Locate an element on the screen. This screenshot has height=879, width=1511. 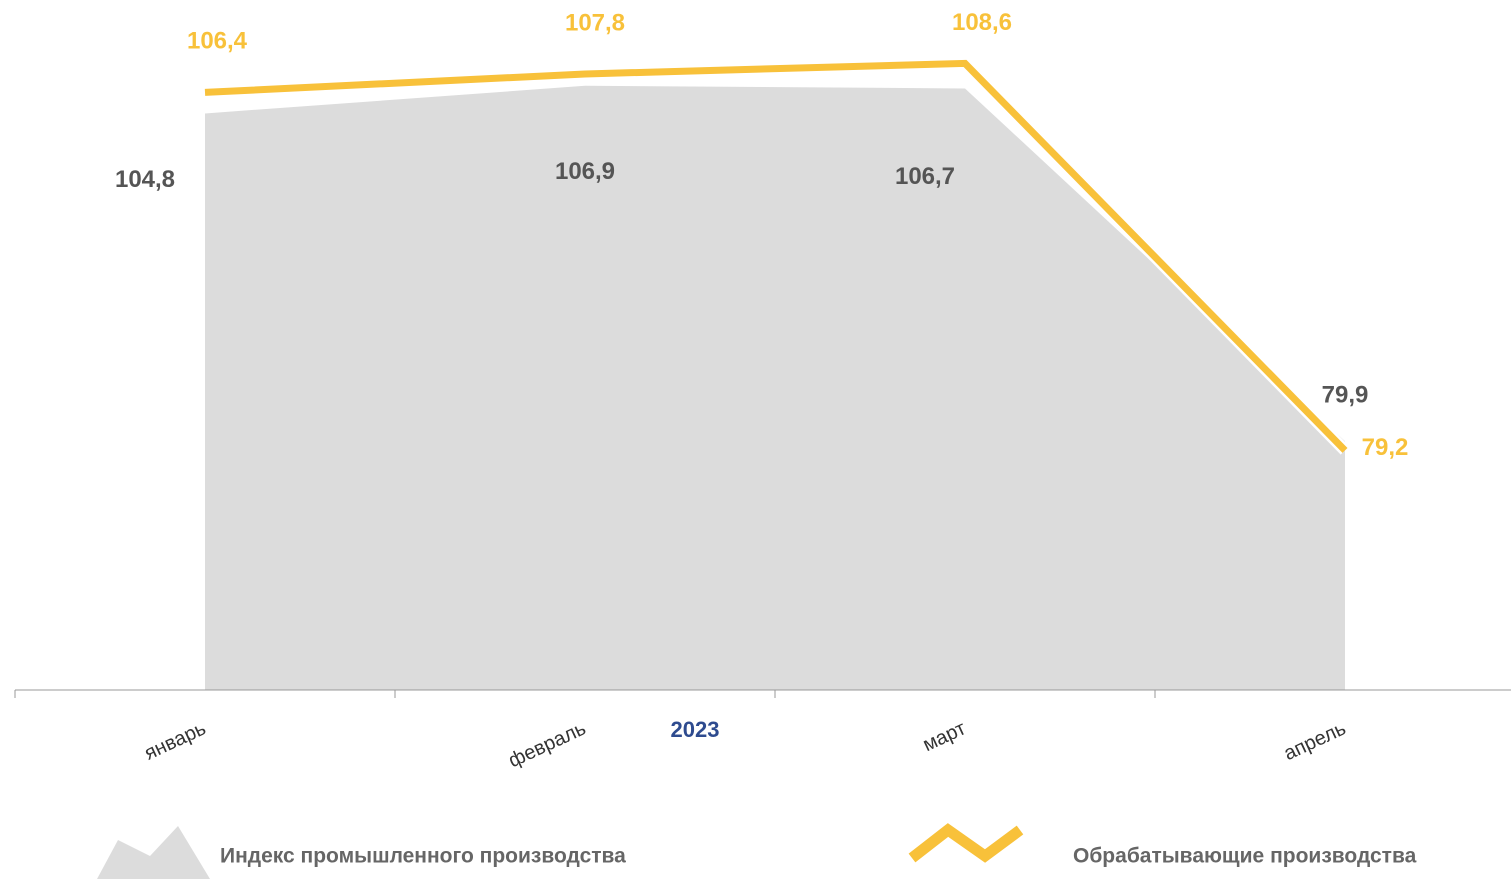
data-label: 107,8 is located at coordinates (595, 22).